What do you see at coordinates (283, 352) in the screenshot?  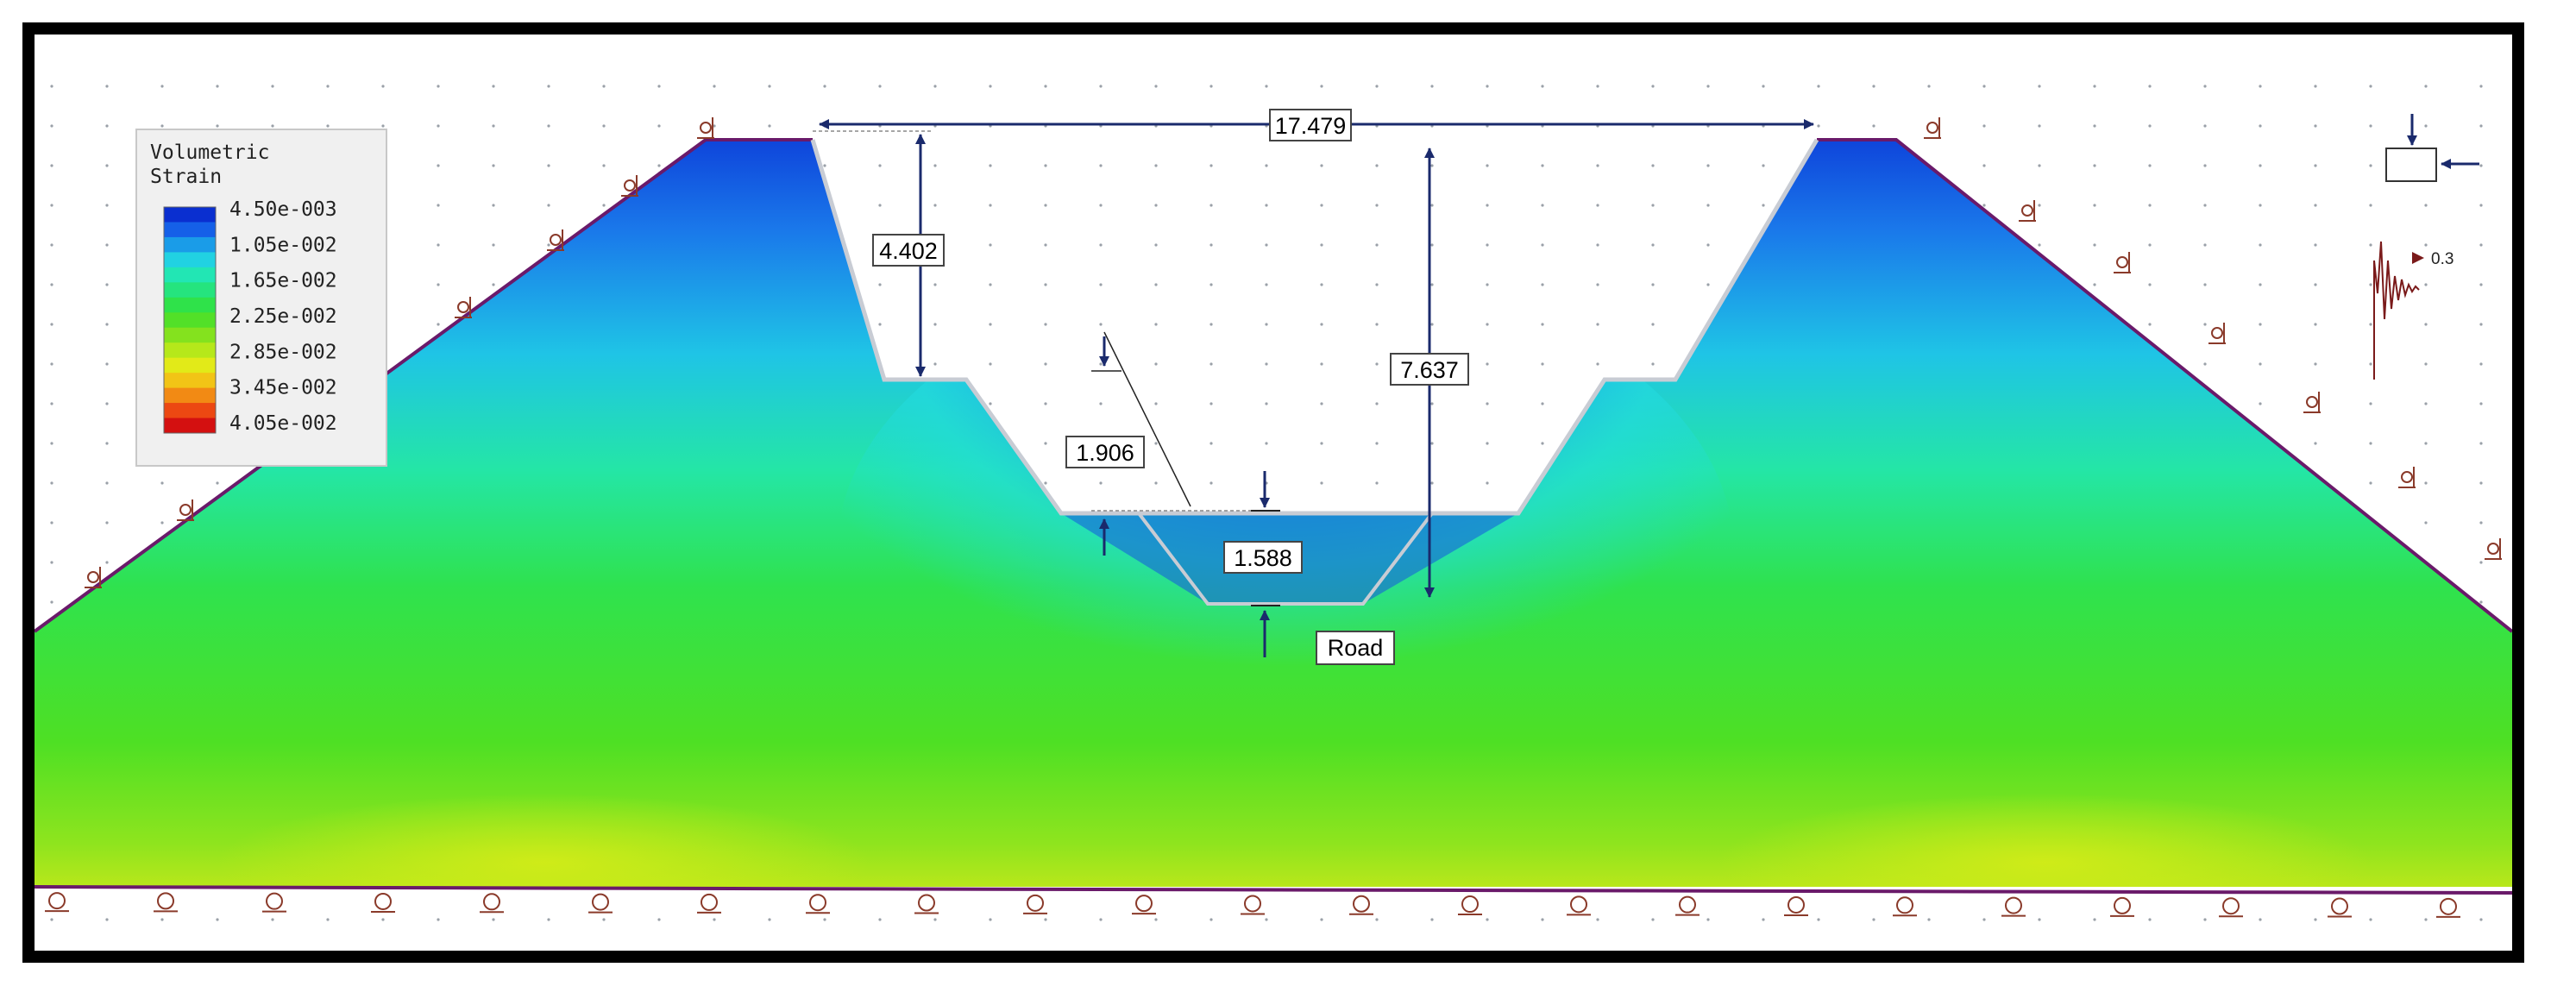 I see `legend-label: 2.85e-002` at bounding box center [283, 352].